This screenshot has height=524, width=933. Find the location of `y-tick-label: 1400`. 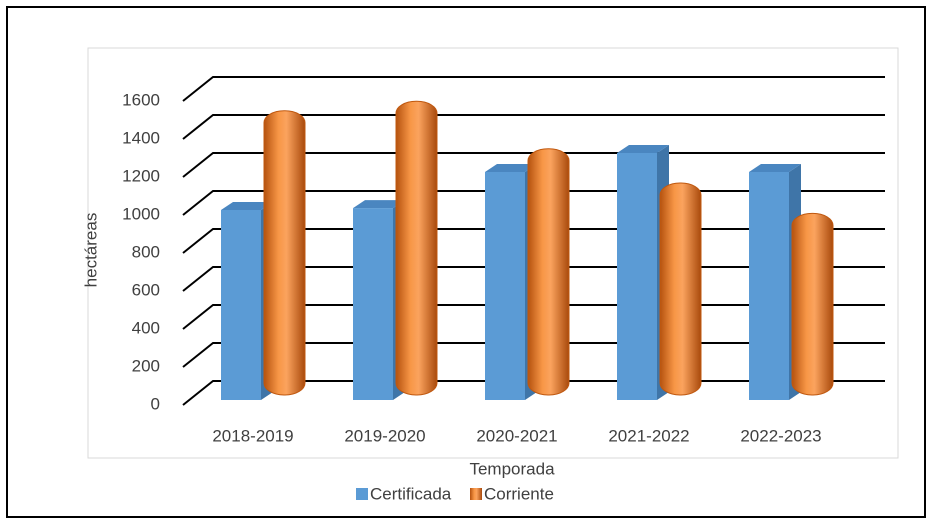

y-tick-label: 1400 is located at coordinates (141, 137).